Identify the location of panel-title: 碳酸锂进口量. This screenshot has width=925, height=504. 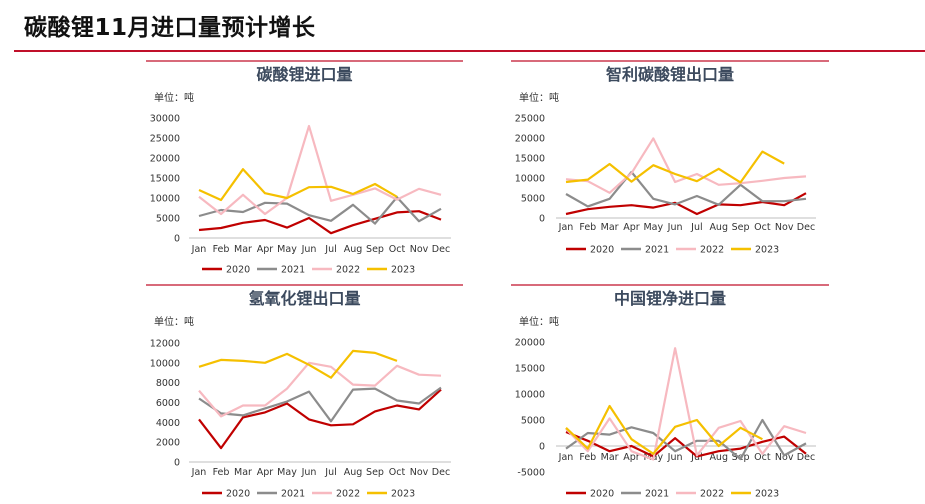
(304, 74).